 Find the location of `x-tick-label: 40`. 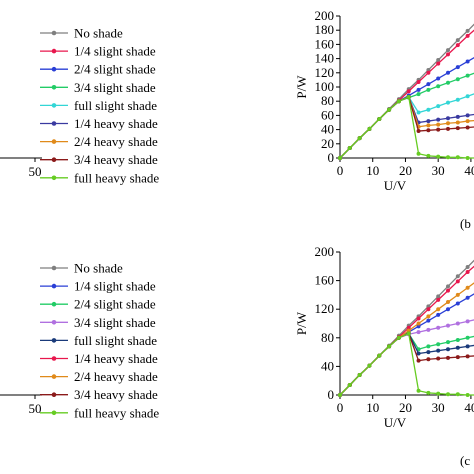

x-tick-label: 40 is located at coordinates (469, 407).